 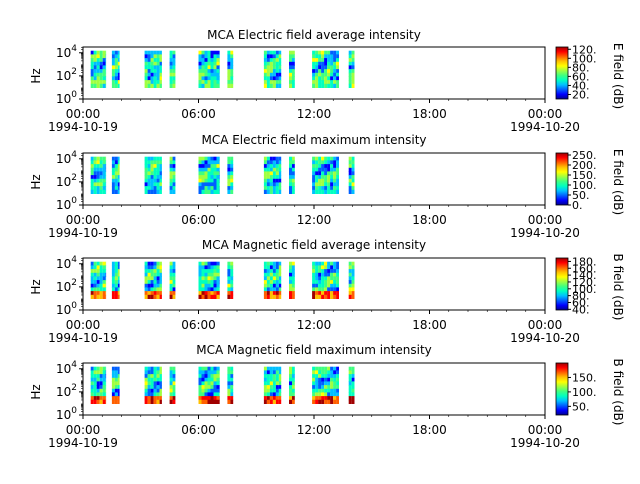 I want to click on x-tick-label: 06:00, so click(x=198, y=220).